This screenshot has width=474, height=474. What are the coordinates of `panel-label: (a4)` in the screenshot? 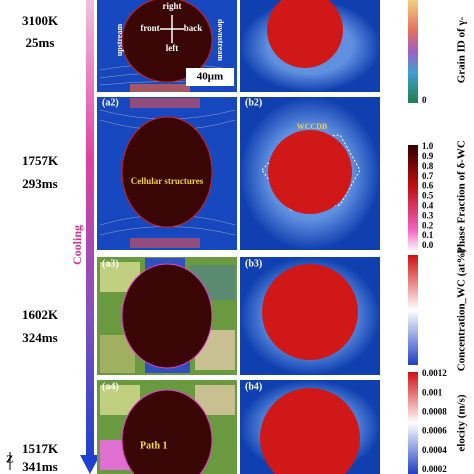 It's located at (110, 386).